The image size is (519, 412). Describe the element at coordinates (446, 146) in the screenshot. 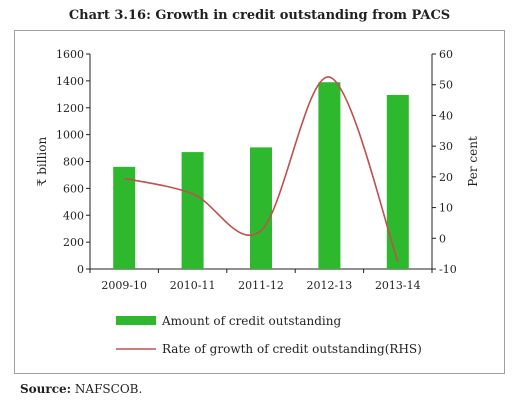

I see `right-tick-label: 30` at that location.